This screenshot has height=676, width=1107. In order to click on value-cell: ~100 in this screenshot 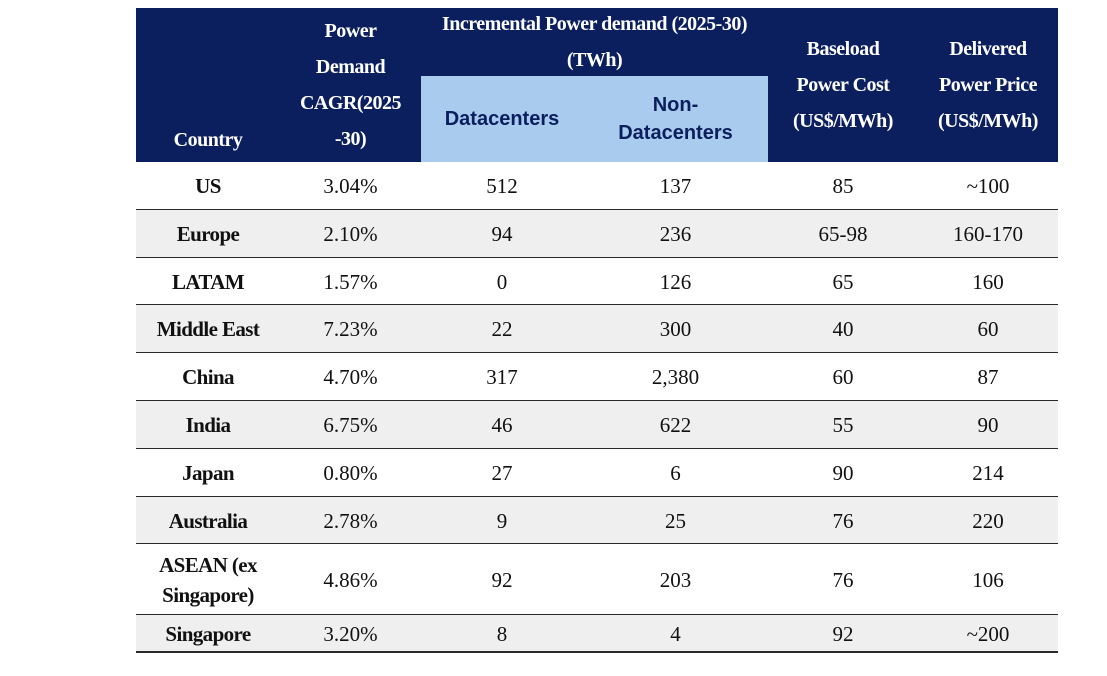, I will do `click(988, 186)`.